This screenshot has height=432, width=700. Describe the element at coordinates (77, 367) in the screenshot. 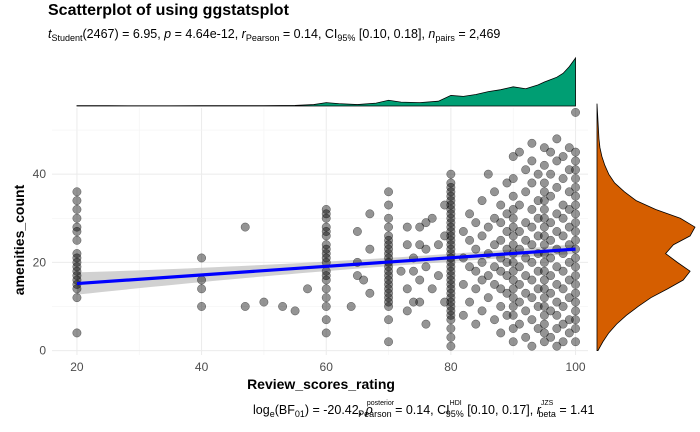

I see `x-tick-label: 20` at that location.